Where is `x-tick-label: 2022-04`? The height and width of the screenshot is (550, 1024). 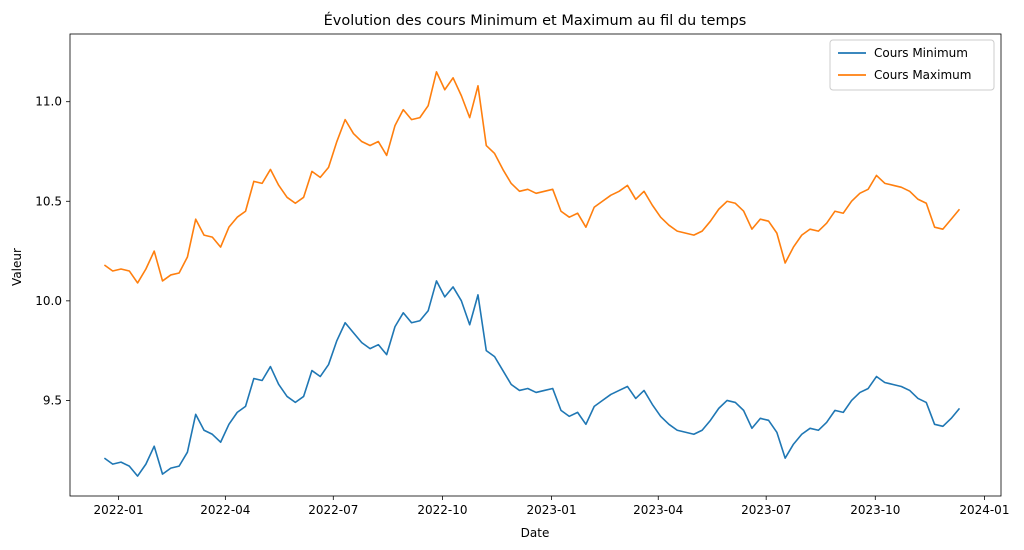 x-tick-label: 2022-04 is located at coordinates (225, 510).